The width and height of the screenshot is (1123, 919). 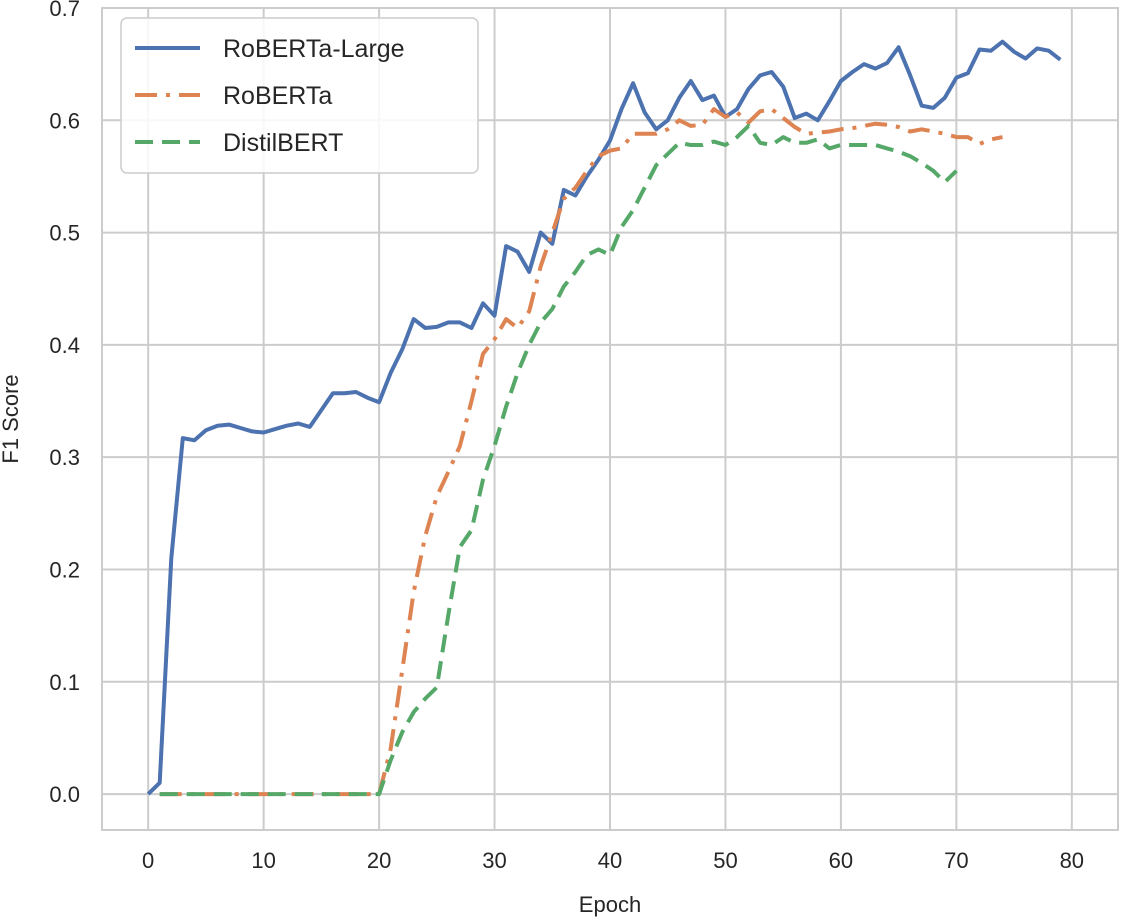 I want to click on legend: RoBERTa-Large RoBERTa DistilBERT, so click(x=299, y=95).